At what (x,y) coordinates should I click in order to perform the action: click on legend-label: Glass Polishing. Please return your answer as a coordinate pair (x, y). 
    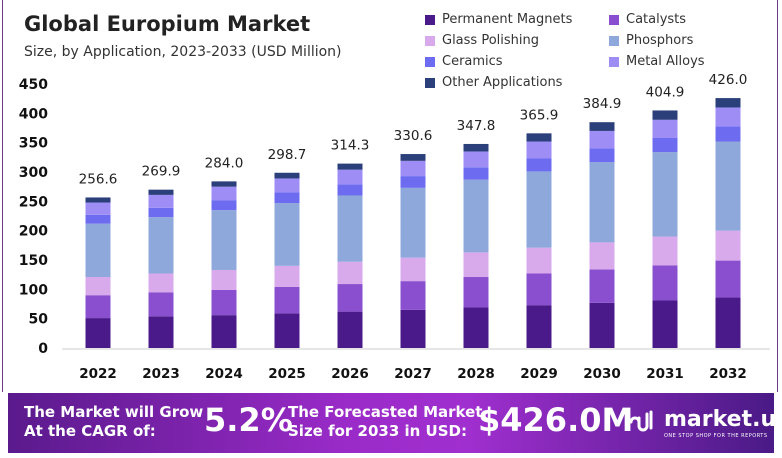
    Looking at the image, I should click on (490, 40).